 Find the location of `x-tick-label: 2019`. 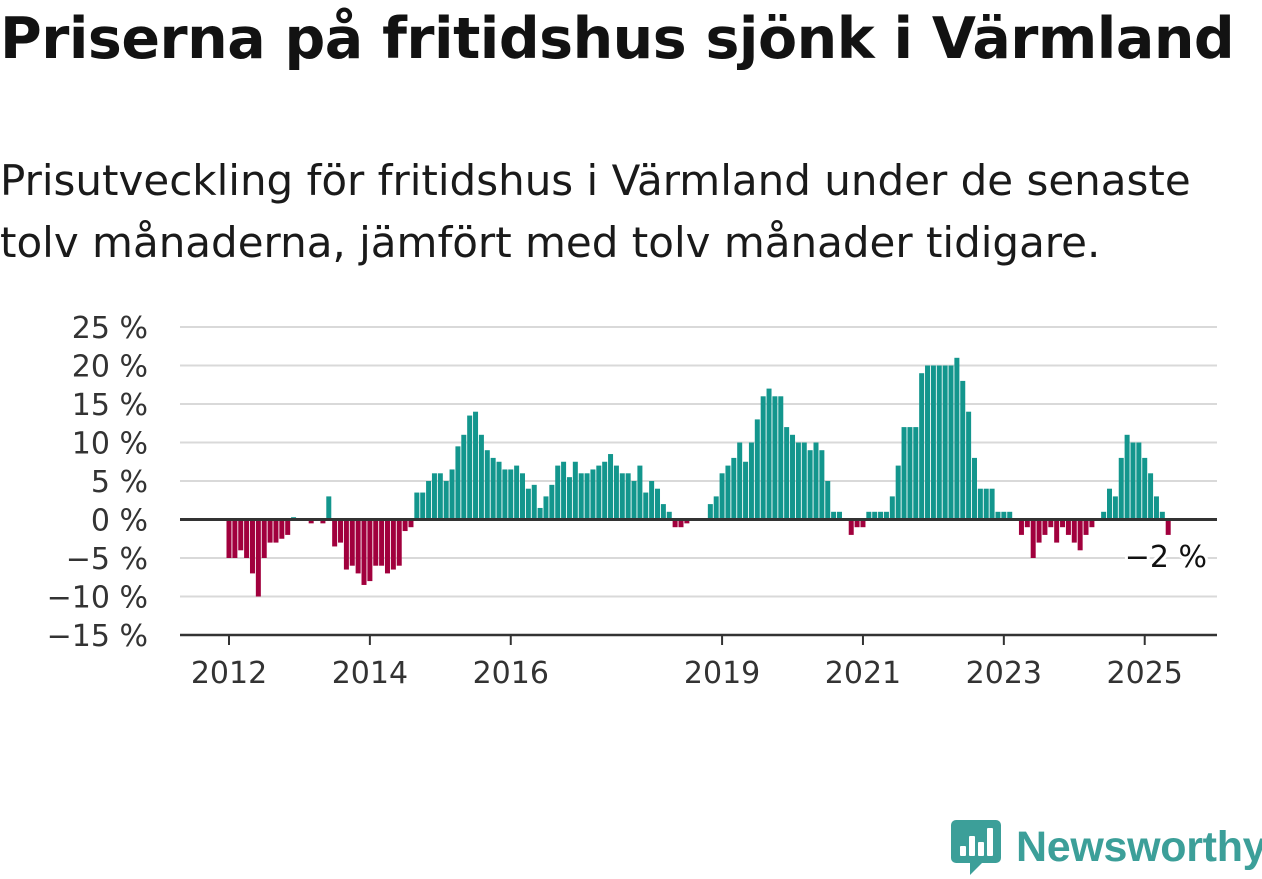

x-tick-label: 2019 is located at coordinates (722, 673).